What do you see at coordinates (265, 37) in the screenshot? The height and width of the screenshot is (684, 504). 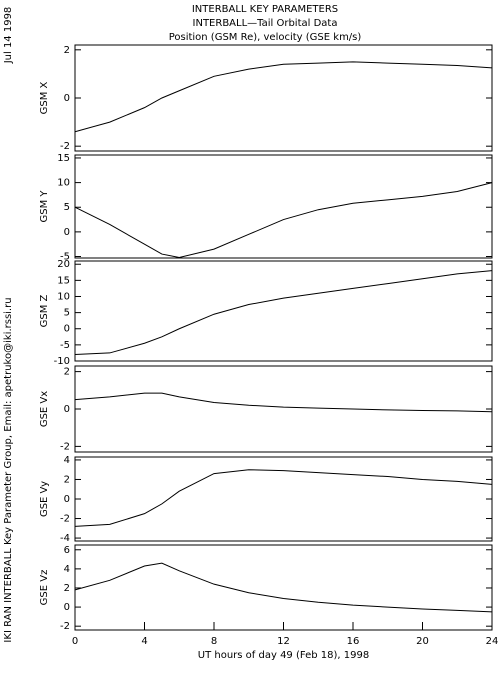 I see `title: Position (GSM Re), velocity (GSE km/s)` at bounding box center [265, 37].